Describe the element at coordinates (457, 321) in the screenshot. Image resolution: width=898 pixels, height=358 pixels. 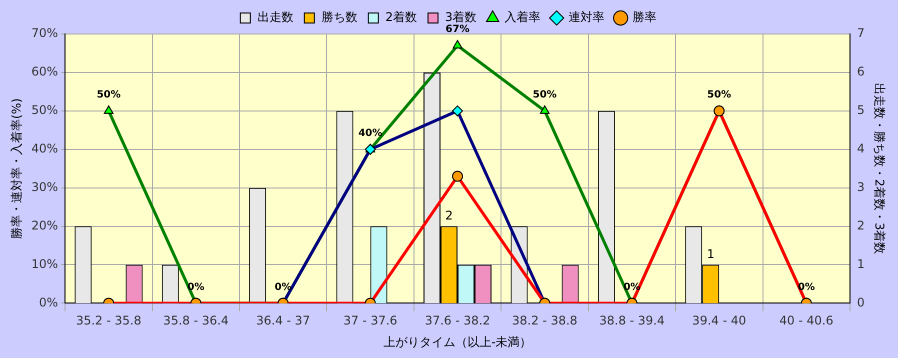
I see `x-tick-label: 37.6 - 38.2` at that location.